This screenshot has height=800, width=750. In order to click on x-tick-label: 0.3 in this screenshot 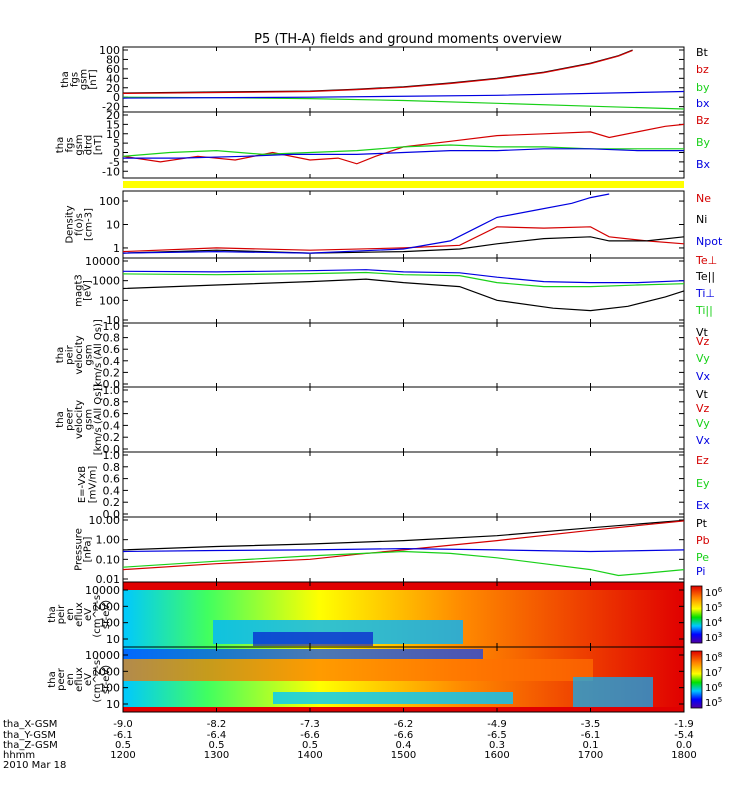, I will do `click(497, 745)`.